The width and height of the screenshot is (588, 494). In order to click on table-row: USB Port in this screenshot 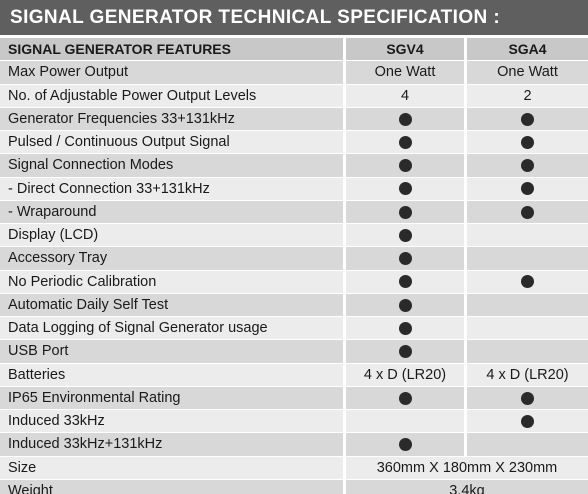, I will do `click(294, 351)`.